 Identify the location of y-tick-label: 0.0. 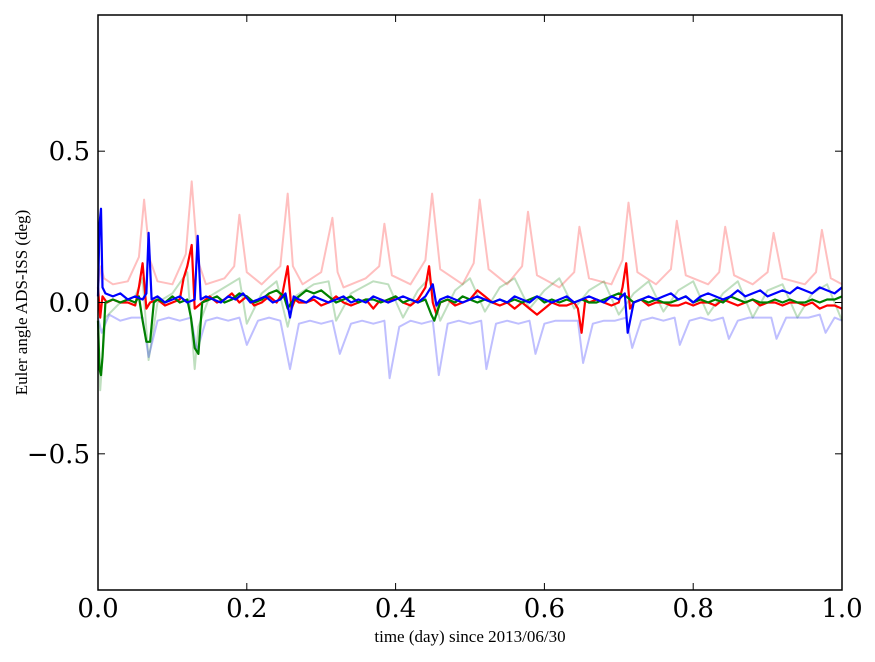
(69, 304).